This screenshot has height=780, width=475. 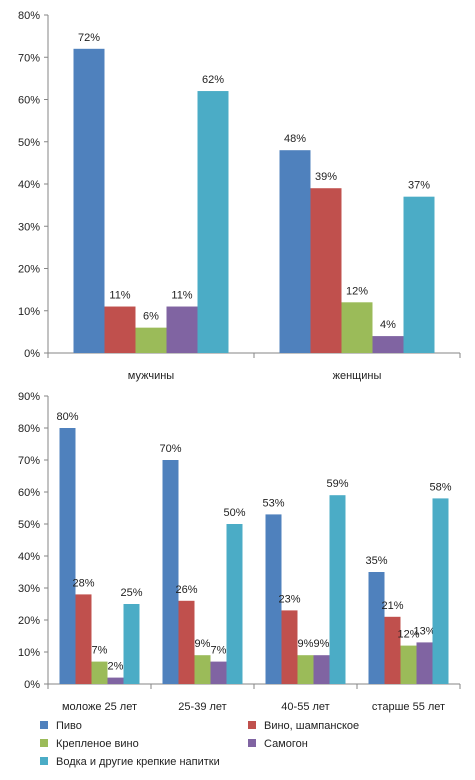 What do you see at coordinates (357, 376) in the screenshot?
I see `x-category-label: женщины` at bounding box center [357, 376].